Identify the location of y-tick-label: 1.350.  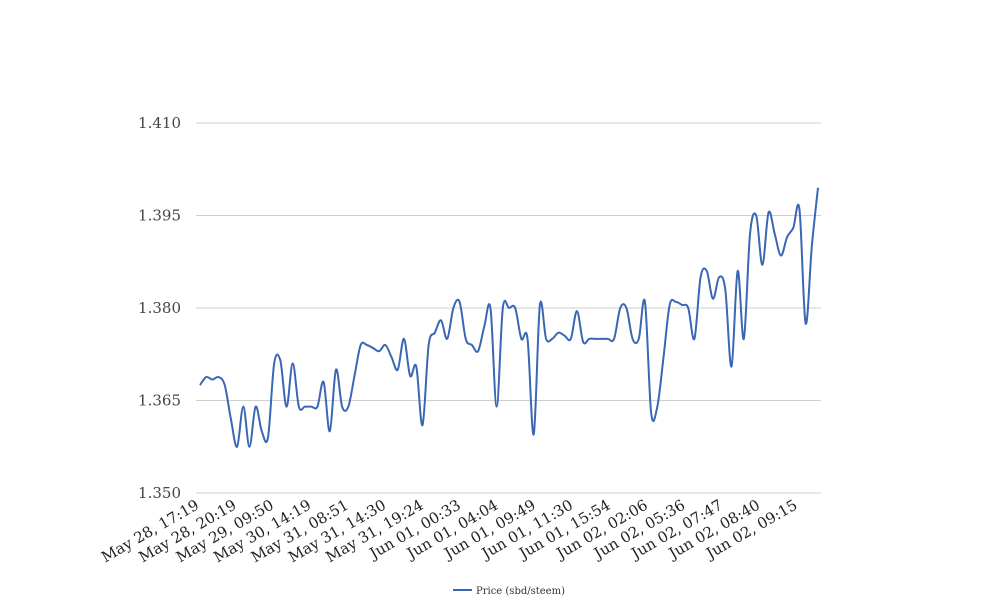
(159, 493).